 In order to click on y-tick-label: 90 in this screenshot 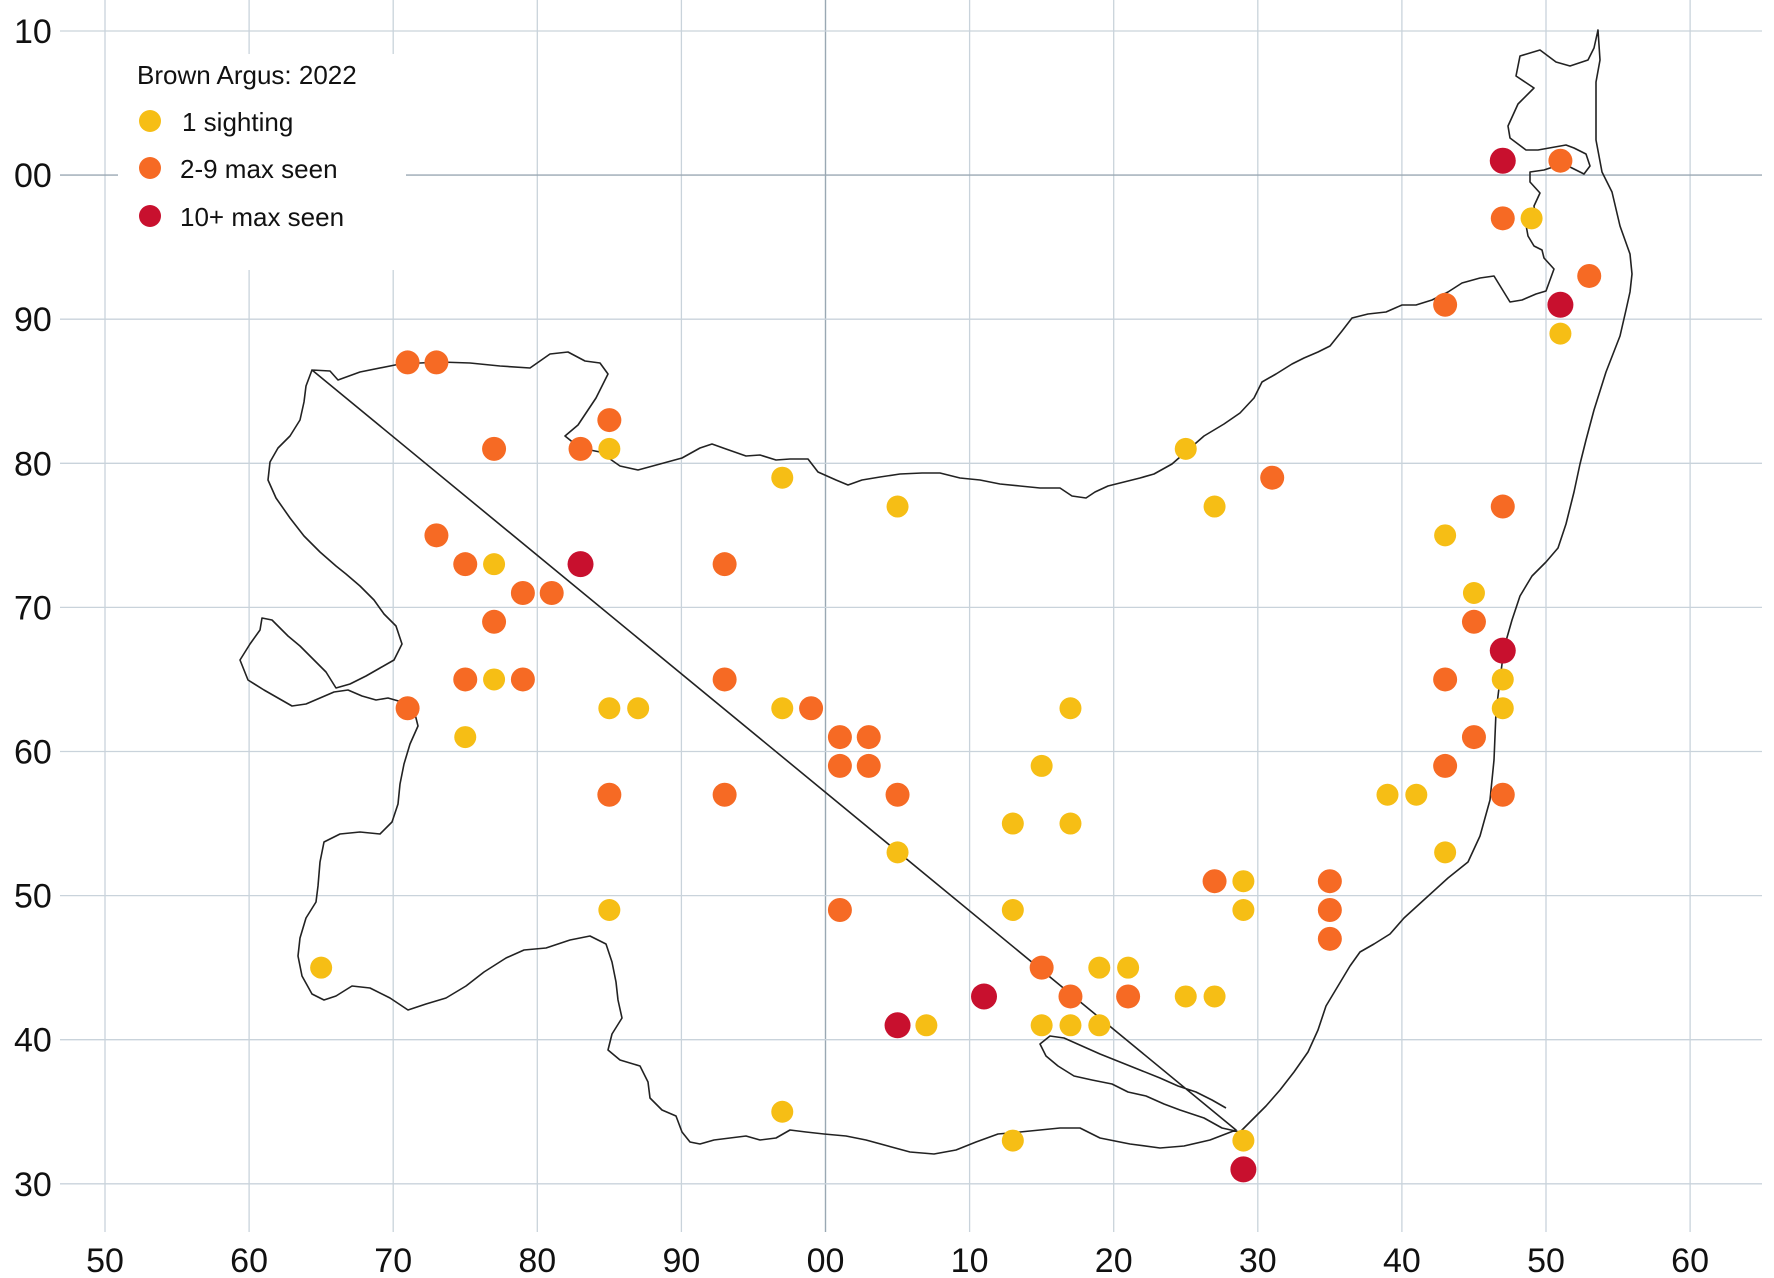, I will do `click(33, 320)`.